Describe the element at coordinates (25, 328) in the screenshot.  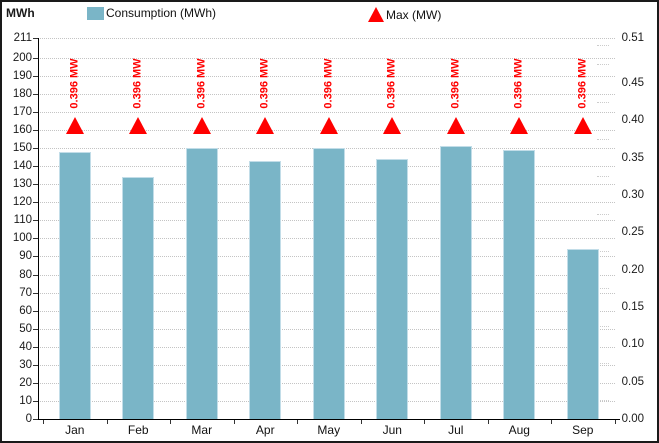
I see `y-axis-tick-label: 50` at that location.